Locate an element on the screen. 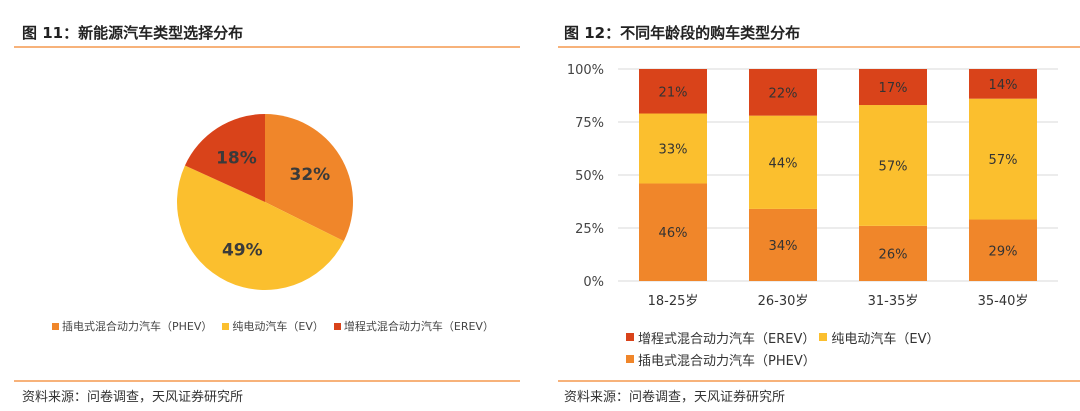 Image resolution: width=1080 pixels, height=411 pixels. y-tick-label: 75% is located at coordinates (589, 123).